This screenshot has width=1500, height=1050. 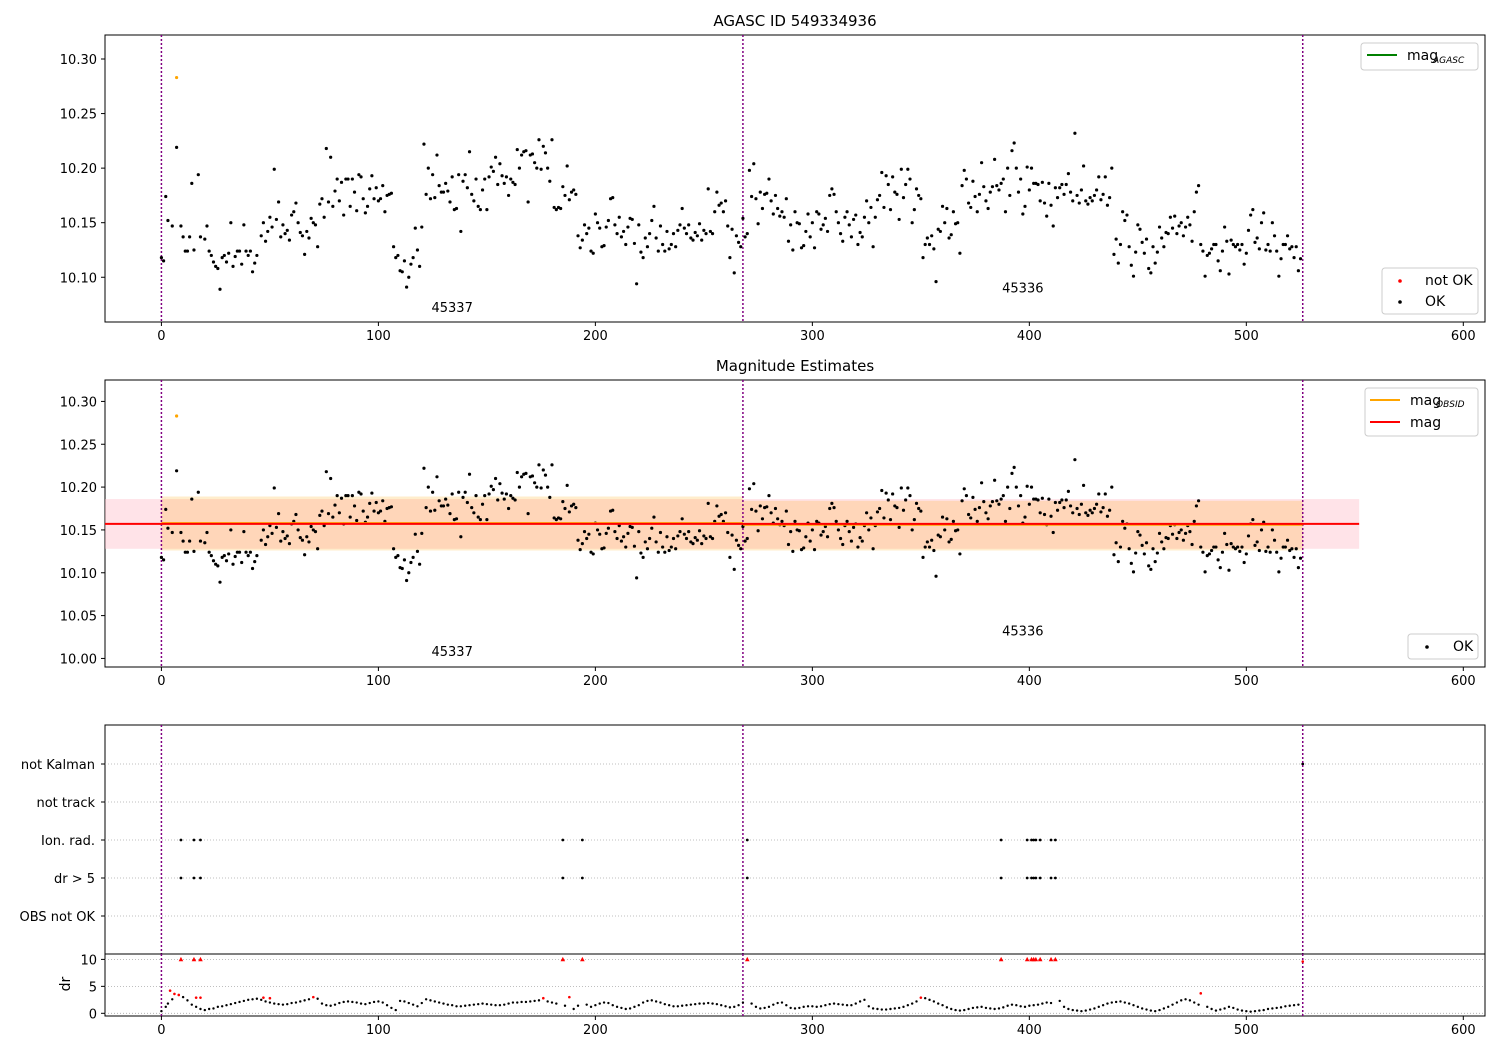 What do you see at coordinates (1400, 302) in the screenshot?
I see `legend-marker-ok` at bounding box center [1400, 302].